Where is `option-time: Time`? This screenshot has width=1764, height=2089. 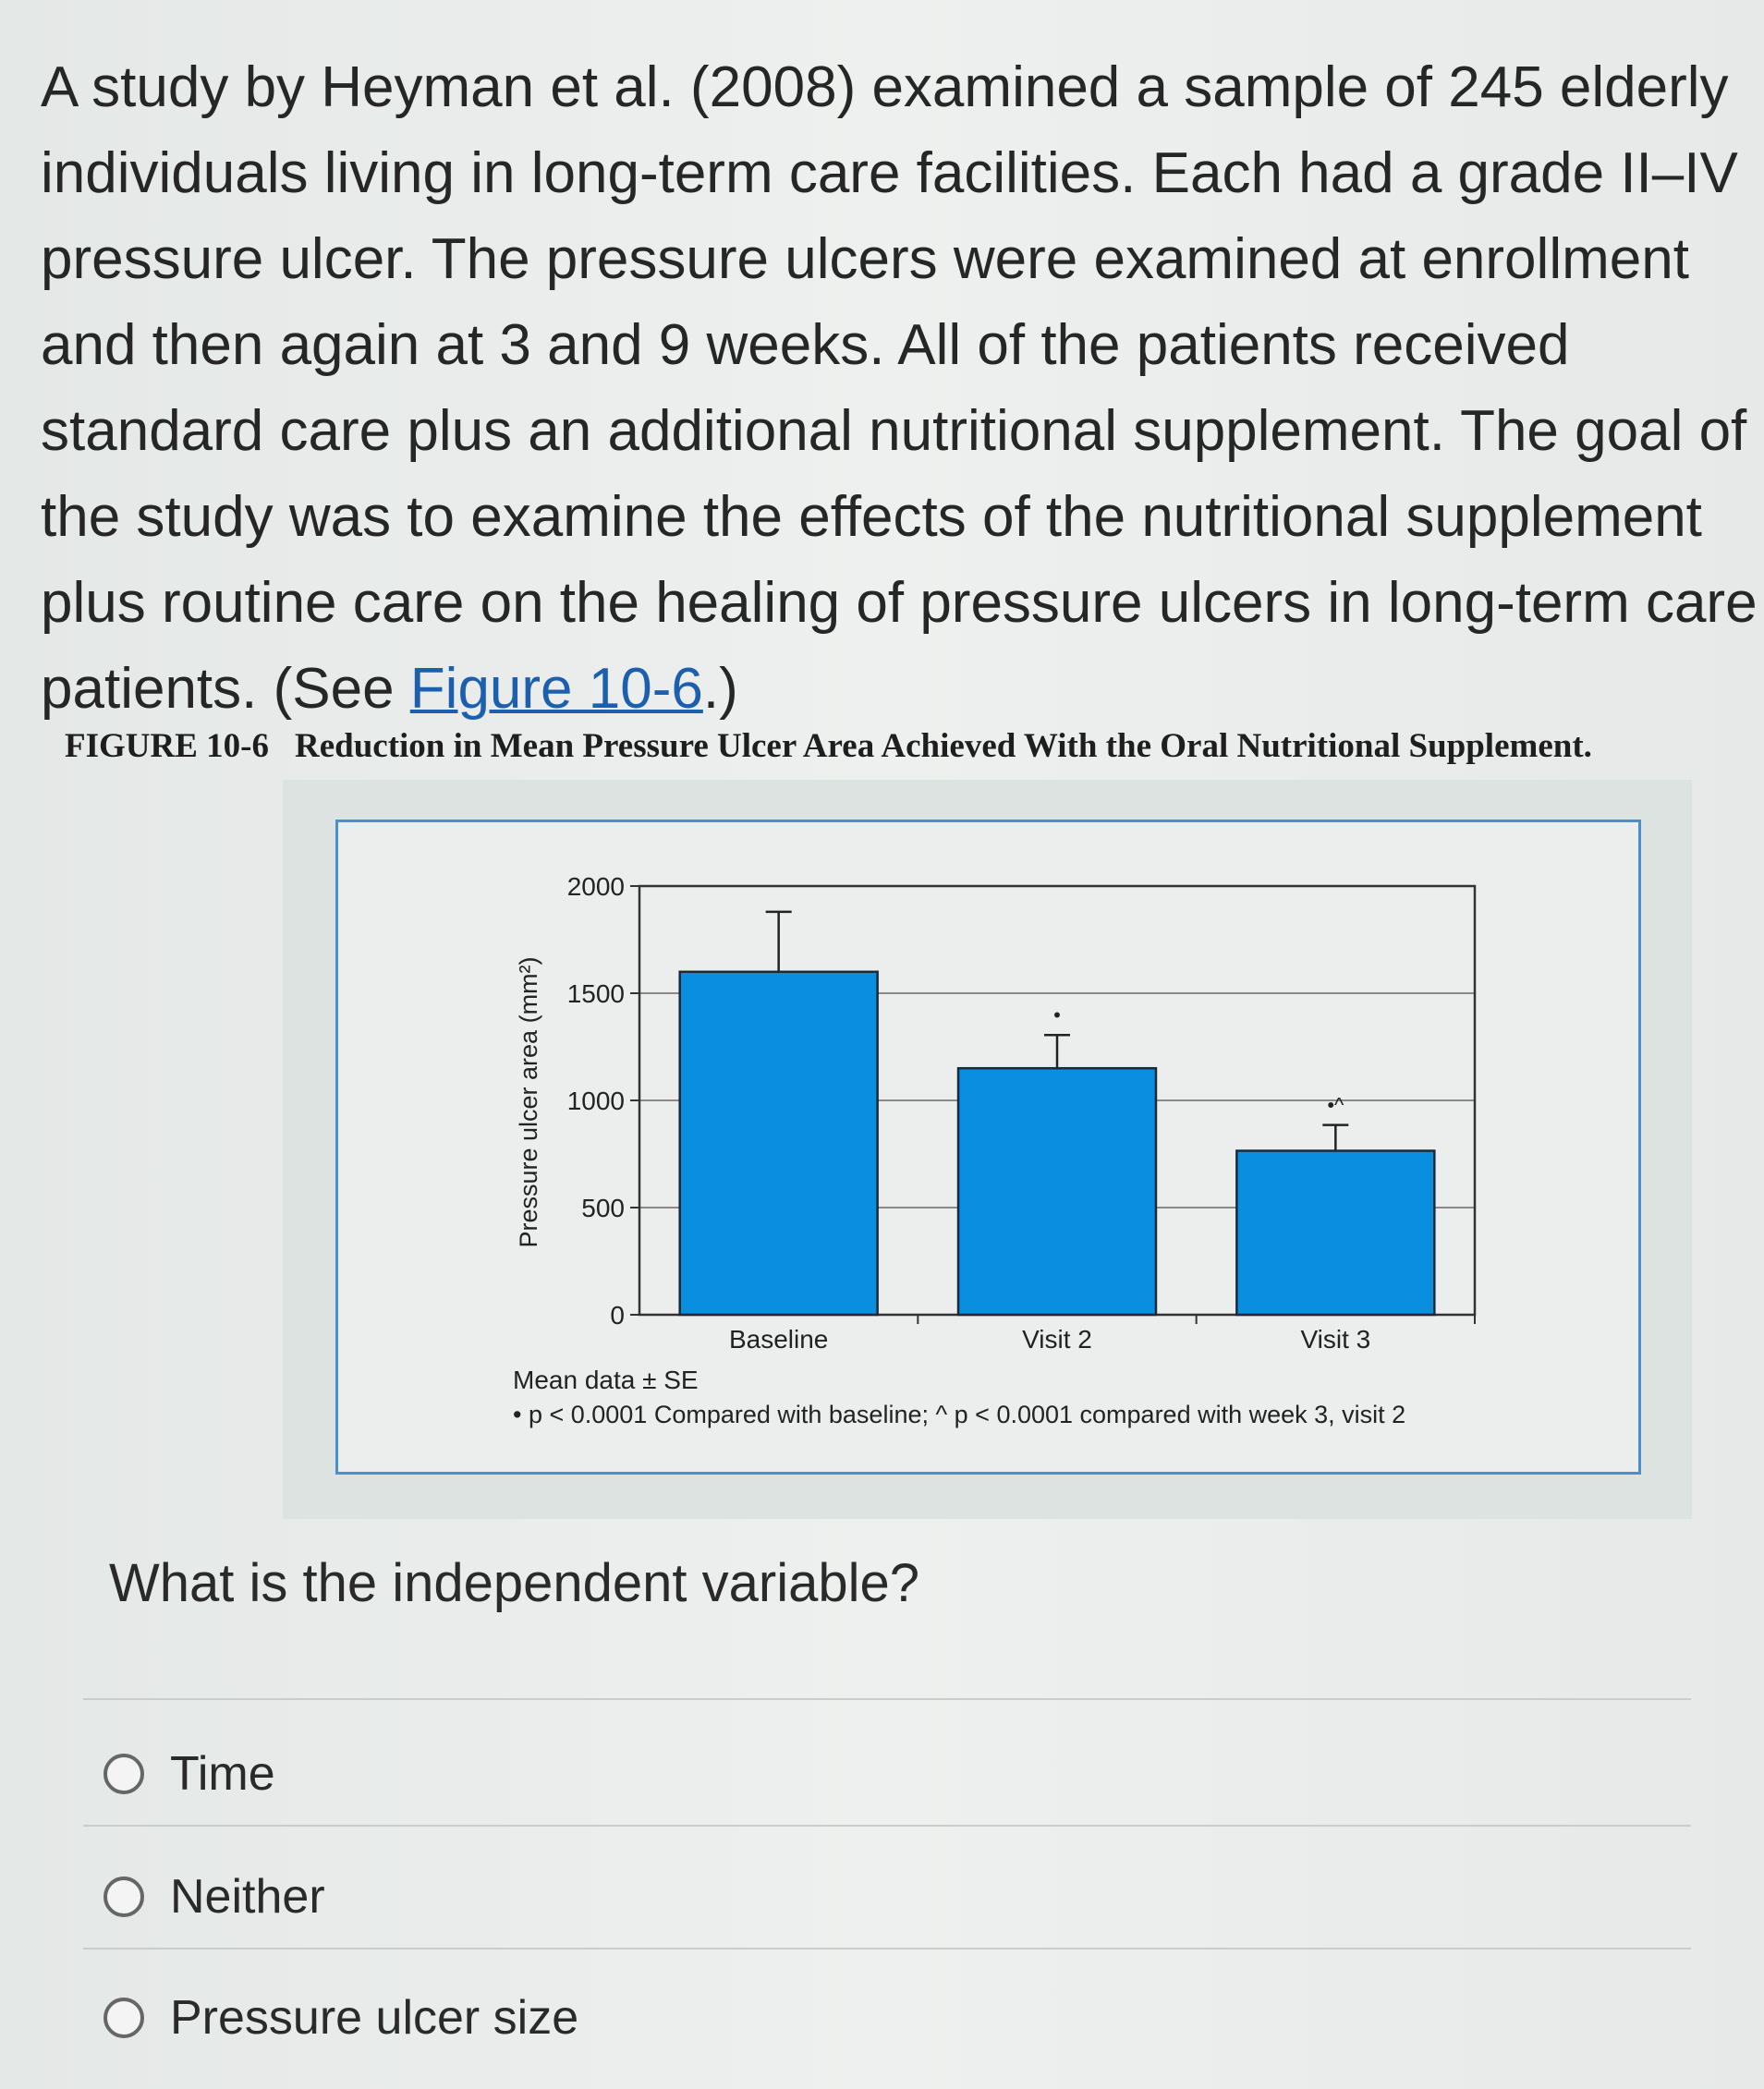 option-time: Time is located at coordinates (189, 1774).